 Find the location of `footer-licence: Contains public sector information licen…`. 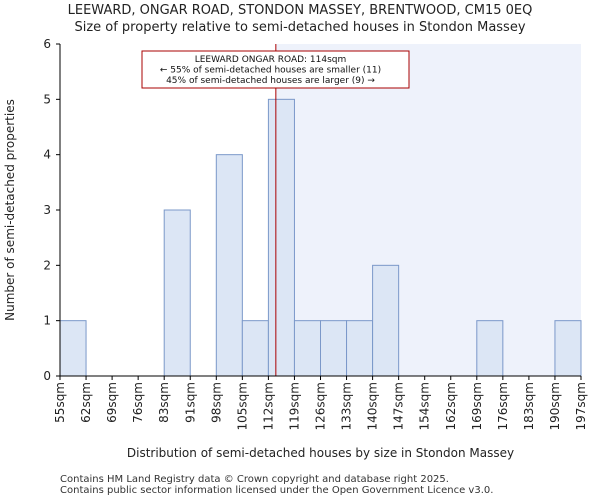

footer-licence: Contains public sector information licen… is located at coordinates (277, 490).